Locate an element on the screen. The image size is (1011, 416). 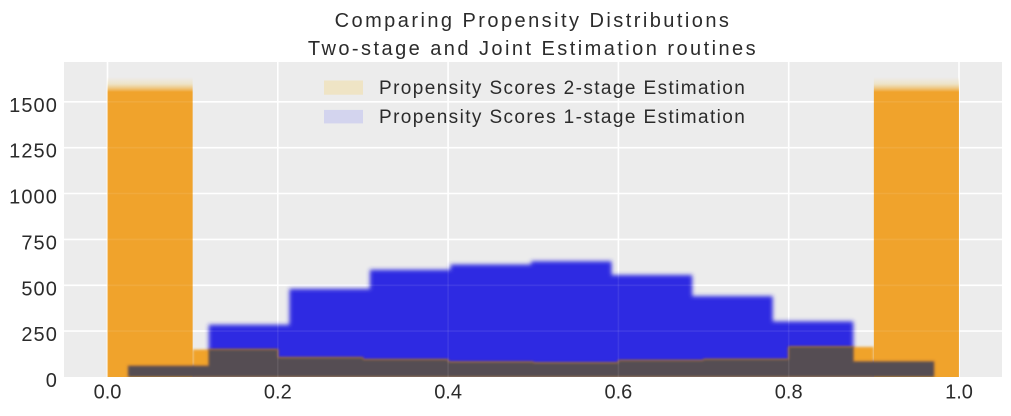
svg-text: 0.4 is located at coordinates (448, 393).